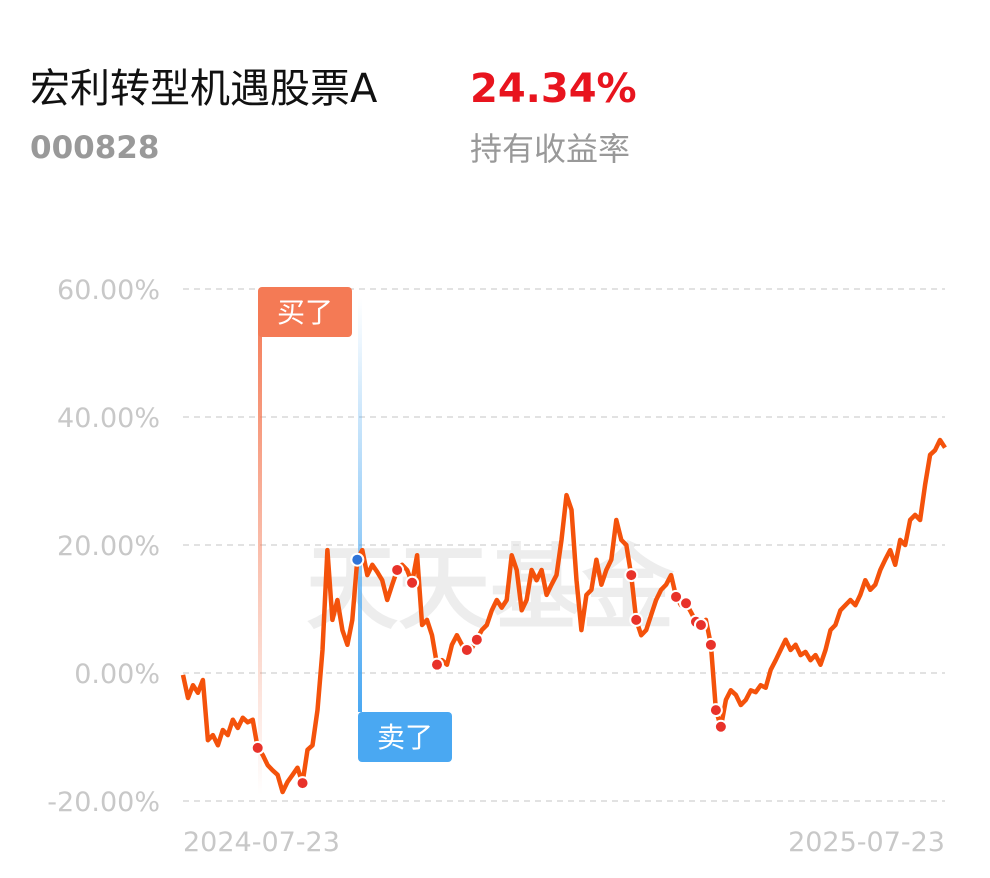 This screenshot has height=878, width=990. Describe the element at coordinates (550, 149) in the screenshot. I see `return-label: 持有收益率` at that location.